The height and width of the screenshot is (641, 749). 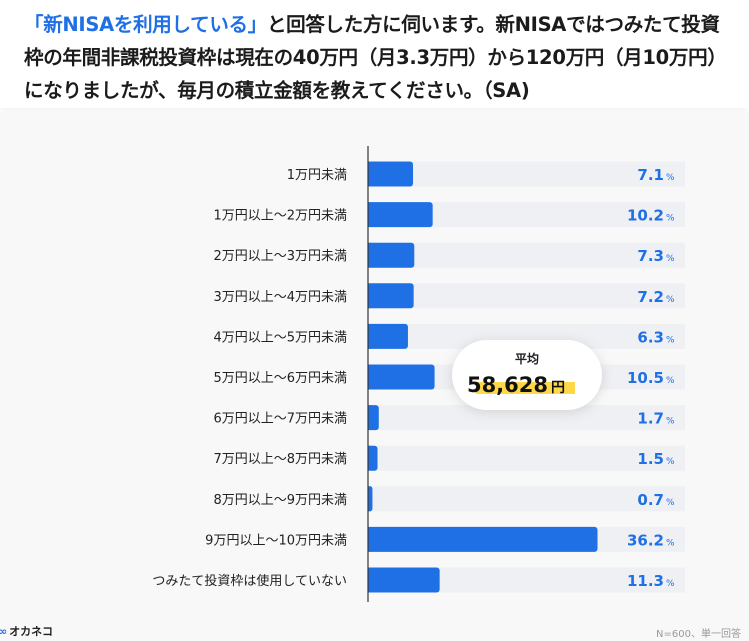 What do you see at coordinates (558, 388) in the screenshot?
I see `average-unit: 円` at bounding box center [558, 388].